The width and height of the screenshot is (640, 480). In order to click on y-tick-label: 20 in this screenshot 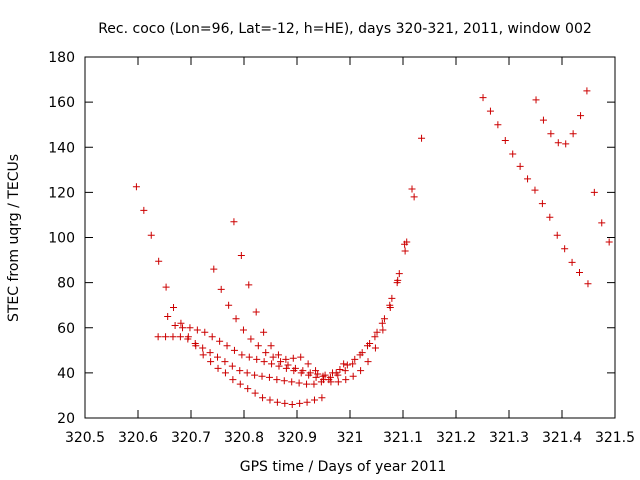, I will do `click(66, 419)`.